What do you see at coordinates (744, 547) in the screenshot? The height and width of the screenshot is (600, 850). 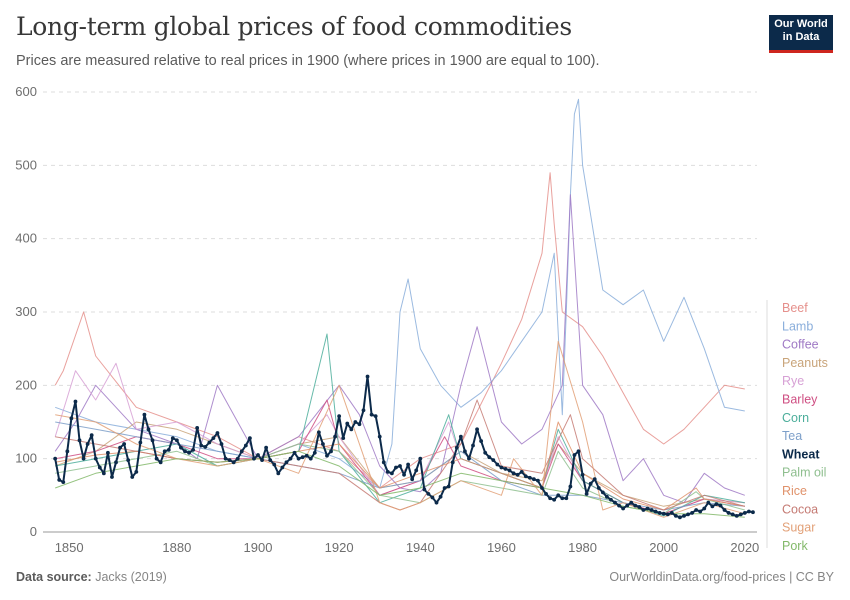 I see `x-tick-label: 2020` at bounding box center [744, 547].